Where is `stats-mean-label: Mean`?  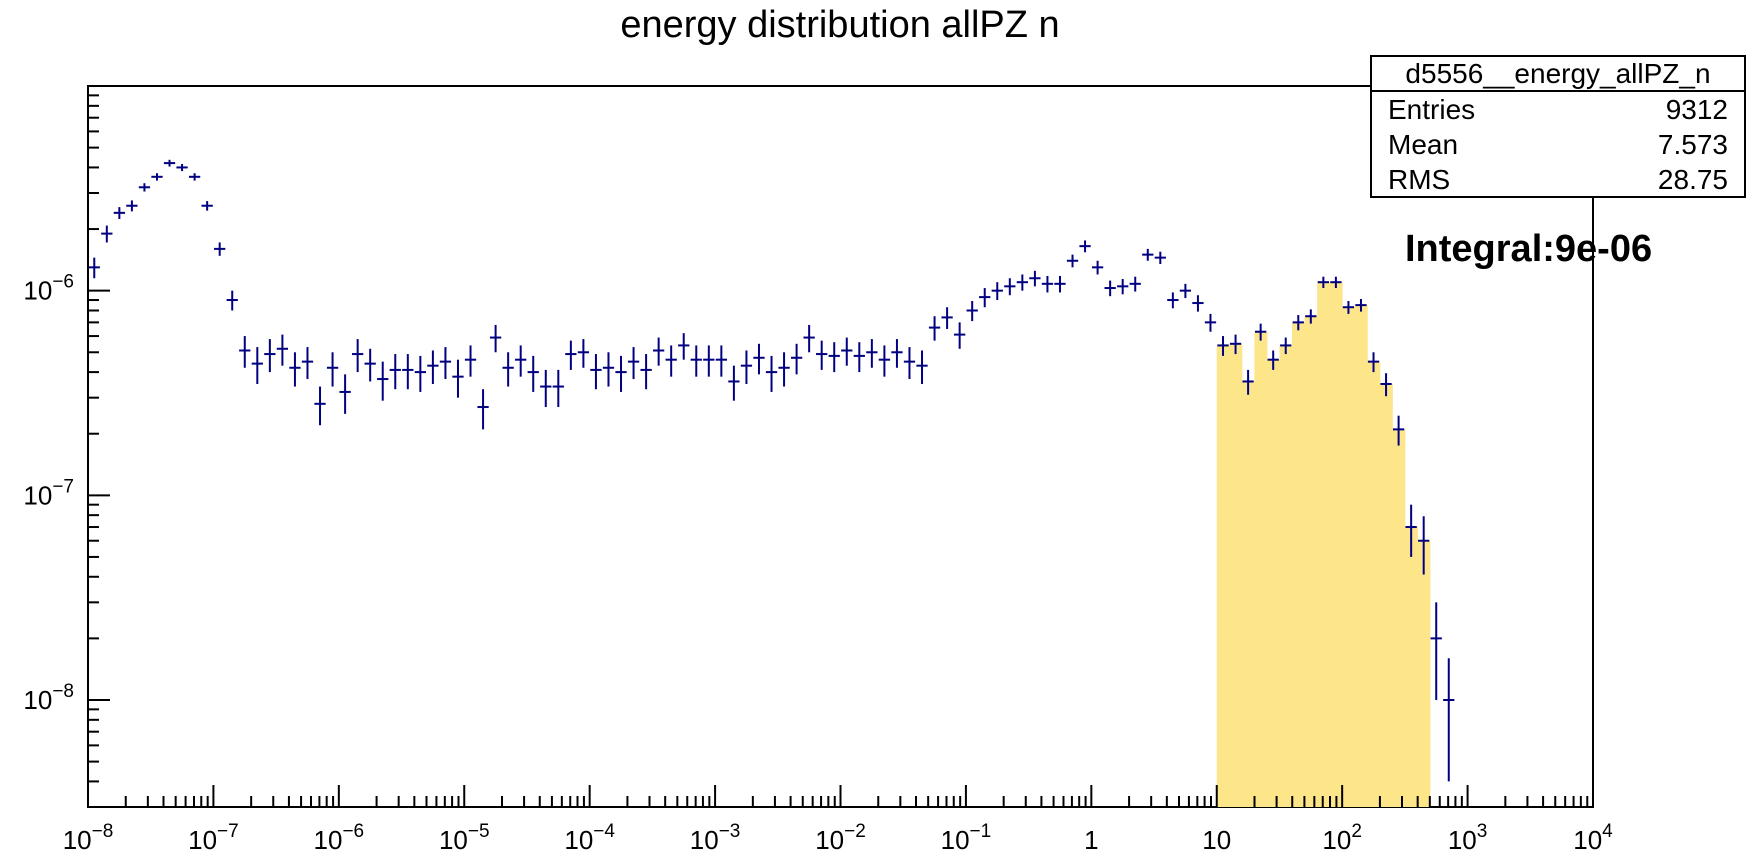 stats-mean-label: Mean is located at coordinates (1423, 144).